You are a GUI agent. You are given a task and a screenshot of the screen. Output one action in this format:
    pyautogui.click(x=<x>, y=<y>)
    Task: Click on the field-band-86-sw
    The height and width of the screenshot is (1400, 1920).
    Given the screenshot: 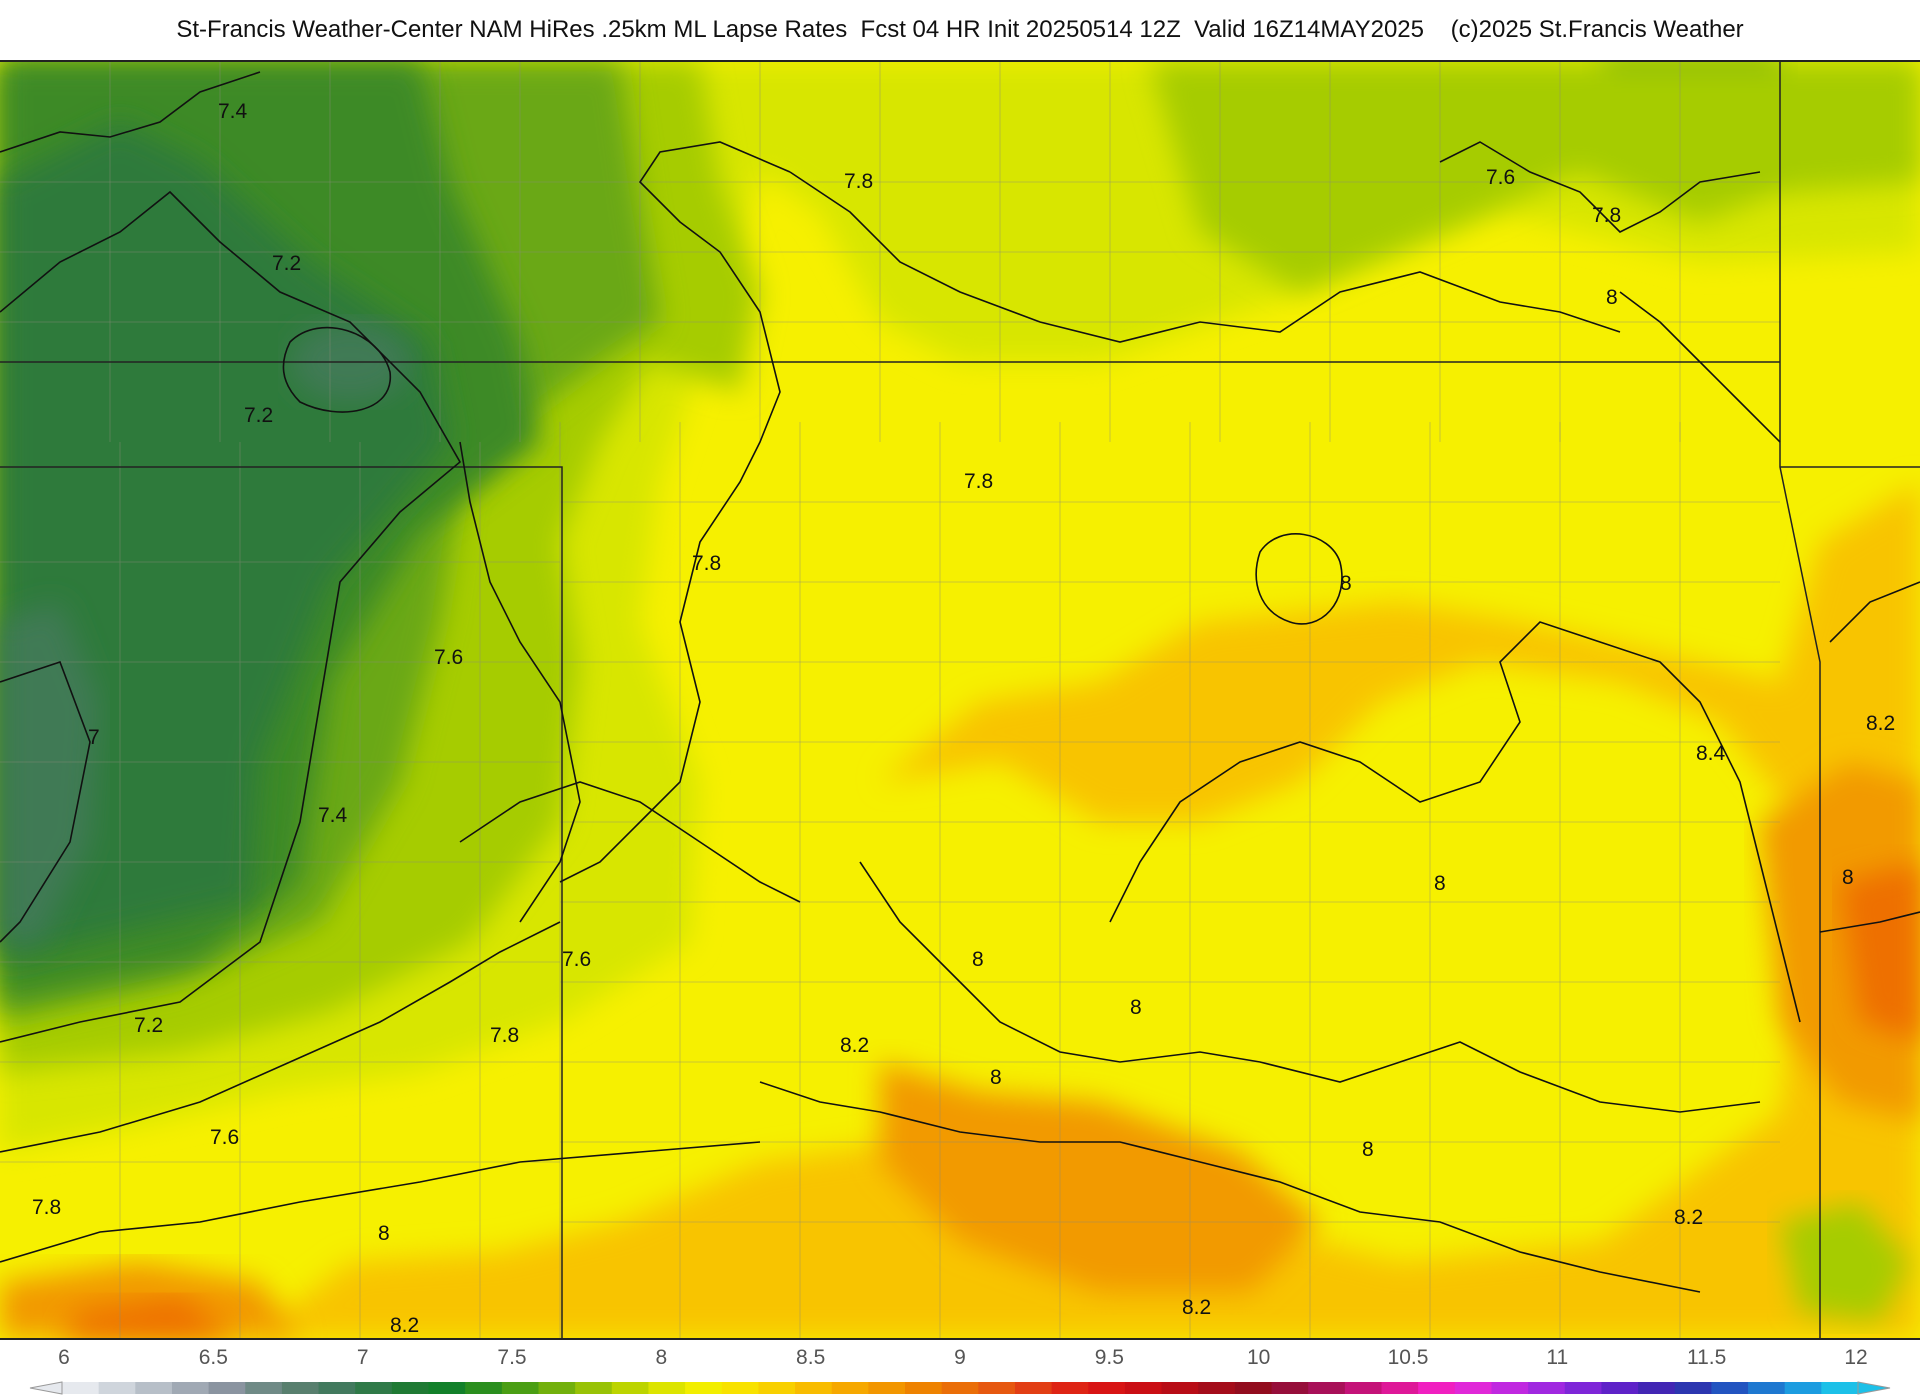 What is the action you would take?
    pyautogui.click(x=150, y=1317)
    